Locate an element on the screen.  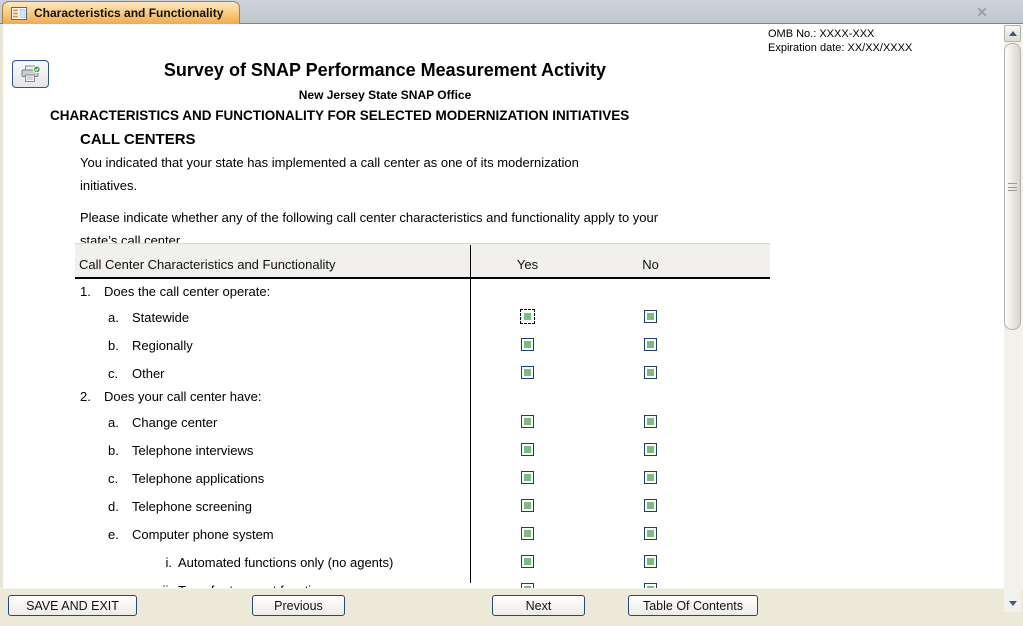
row-label: Change center is located at coordinates (175, 422).